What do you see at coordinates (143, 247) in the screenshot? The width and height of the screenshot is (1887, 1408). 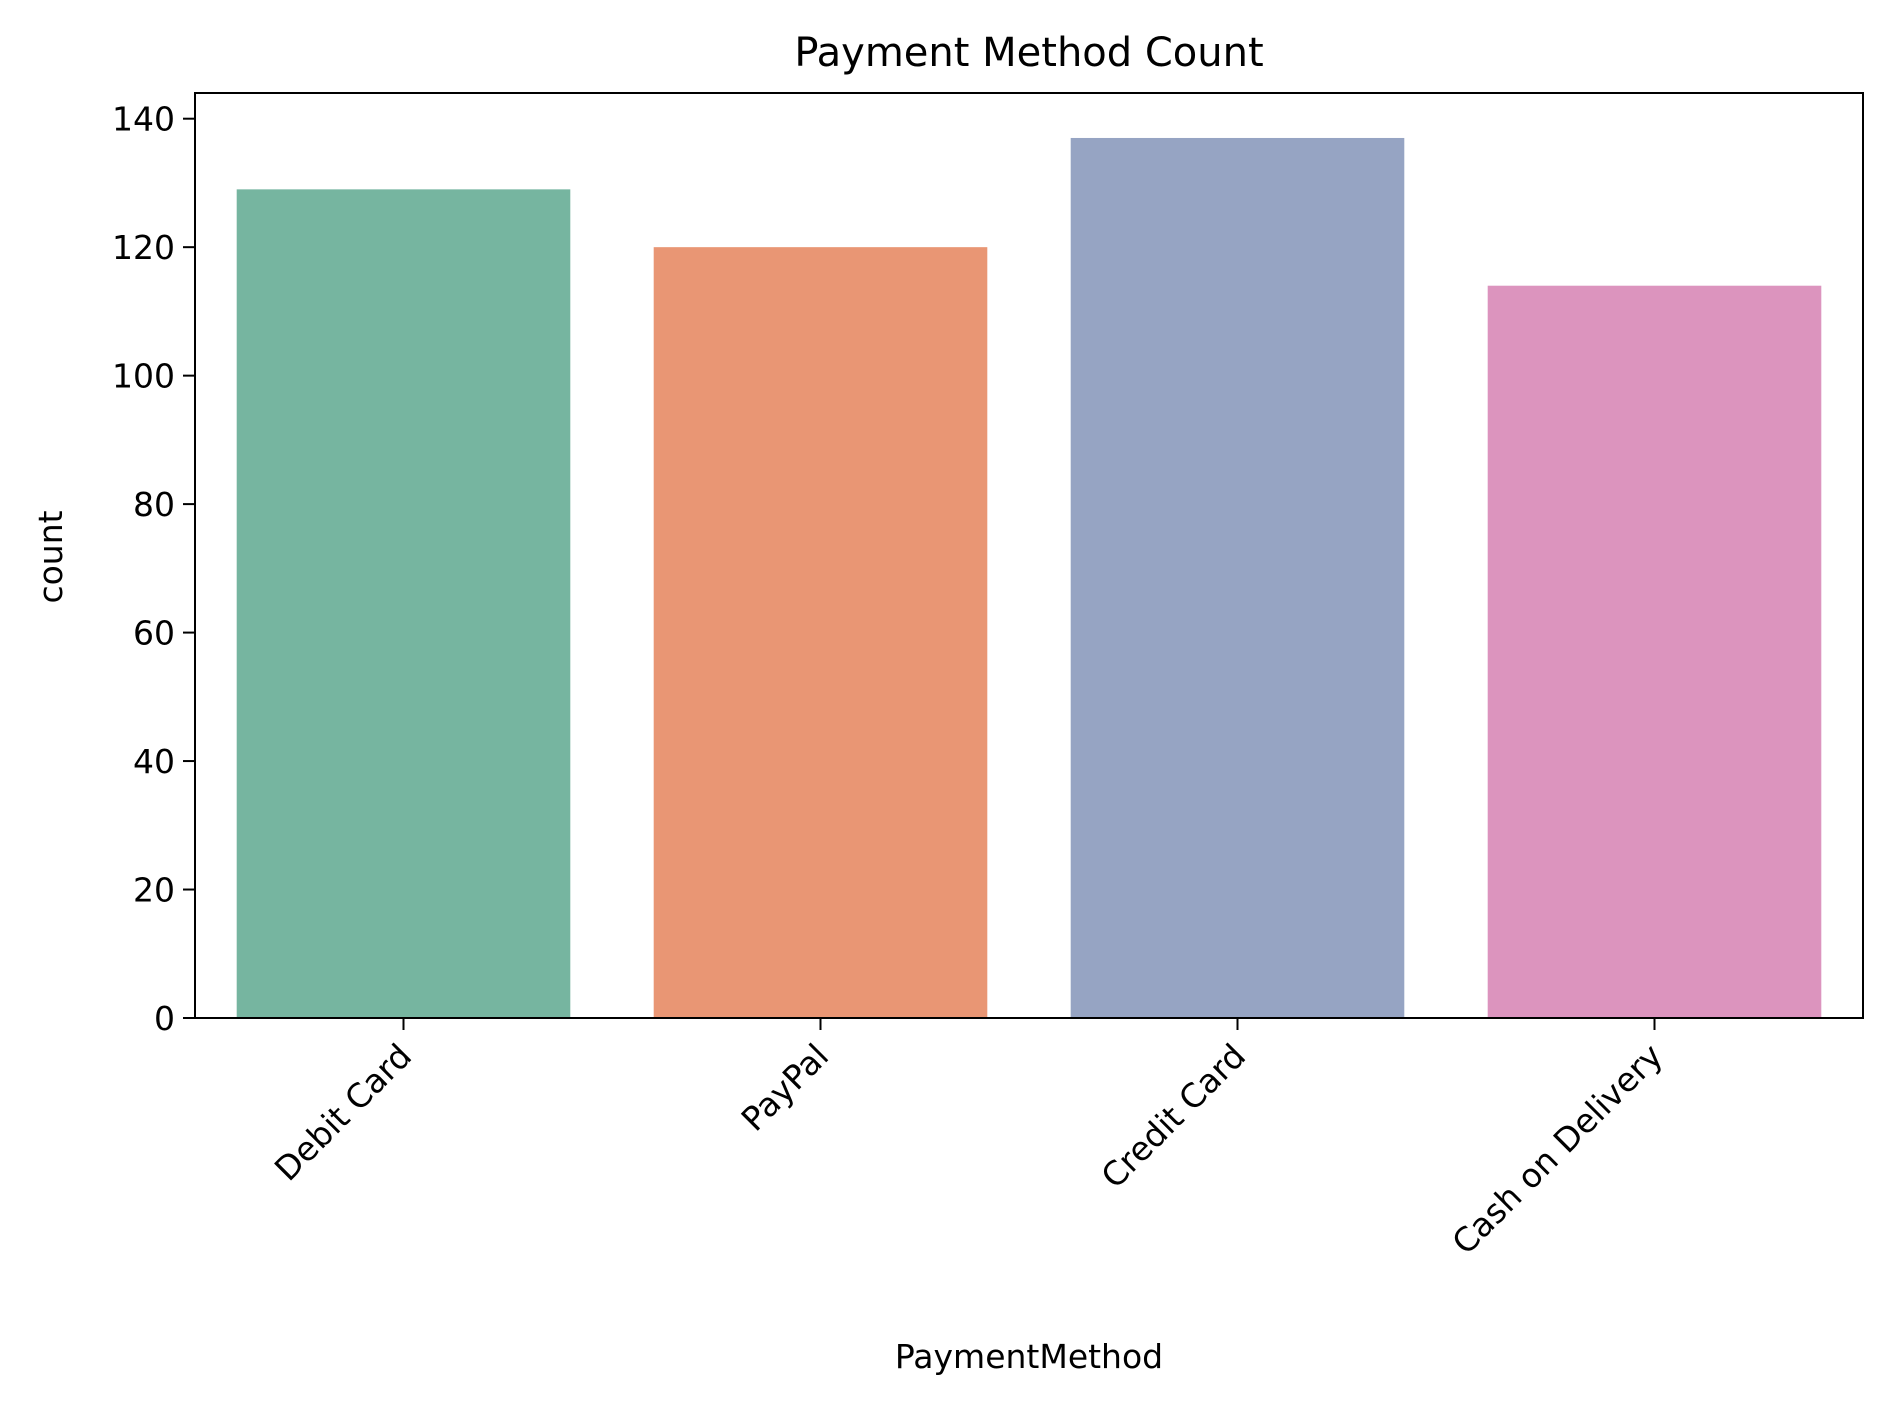 I see `y-tick-label: 120` at bounding box center [143, 247].